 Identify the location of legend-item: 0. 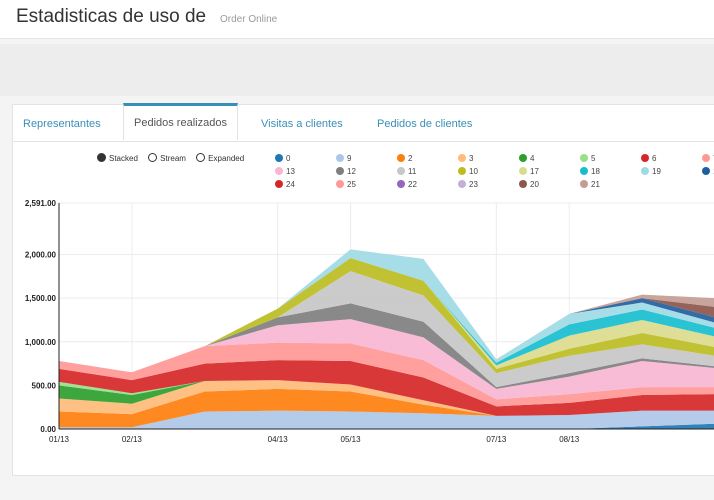
(282, 158).